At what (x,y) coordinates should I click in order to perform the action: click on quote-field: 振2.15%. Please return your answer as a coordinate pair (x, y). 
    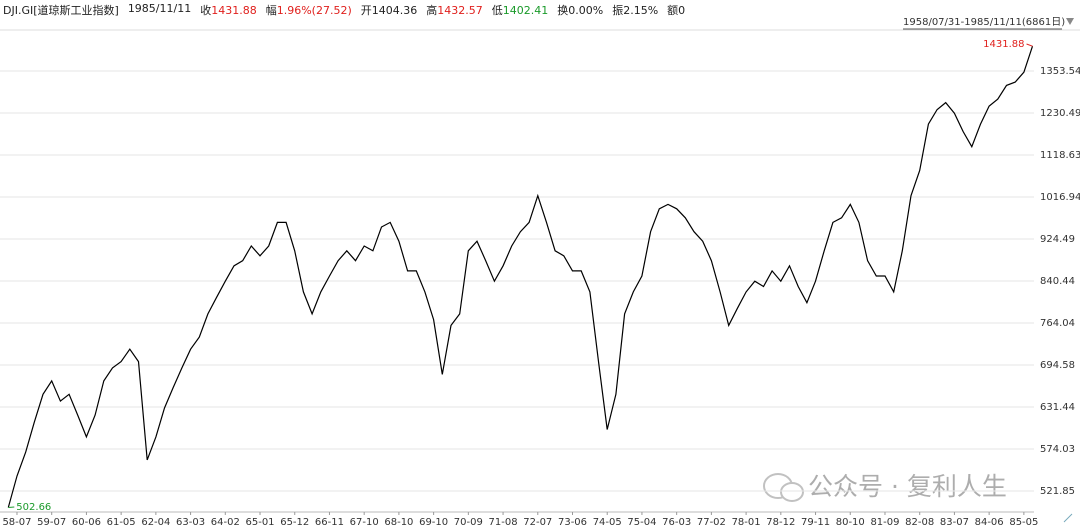
    Looking at the image, I should click on (635, 10).